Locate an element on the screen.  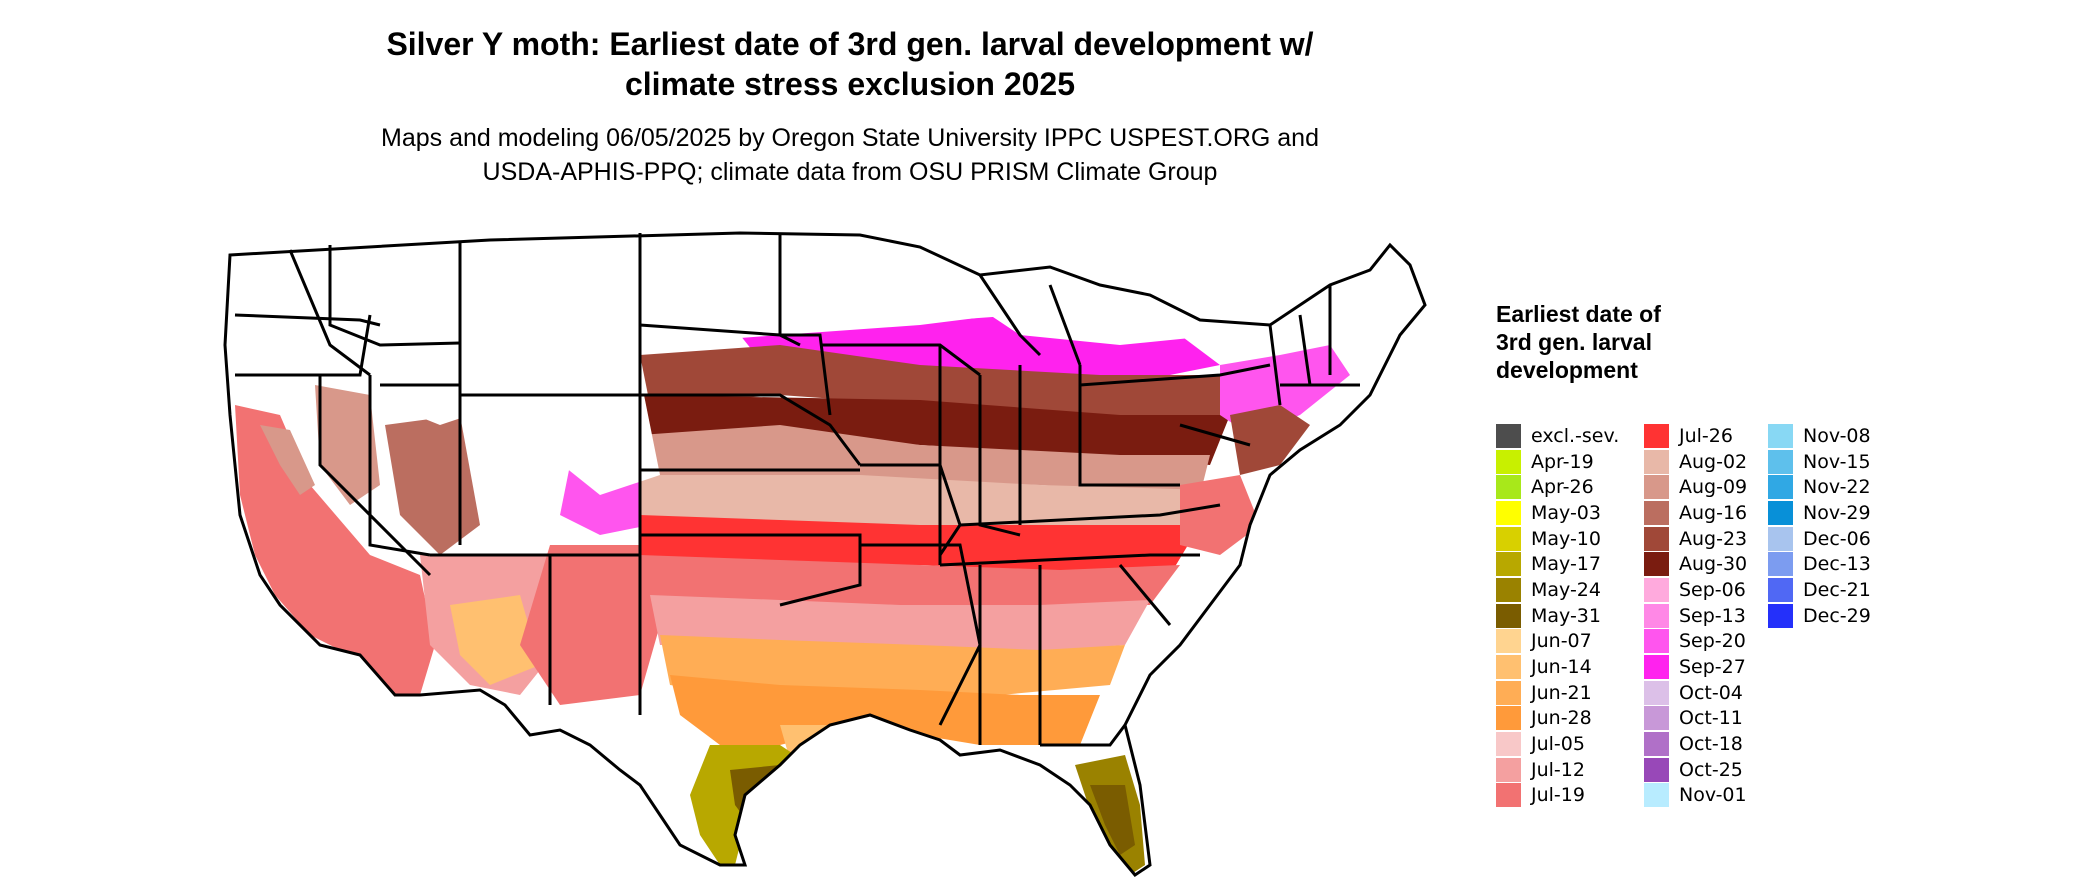
region-south-florida is located at coordinates (1112, 820).